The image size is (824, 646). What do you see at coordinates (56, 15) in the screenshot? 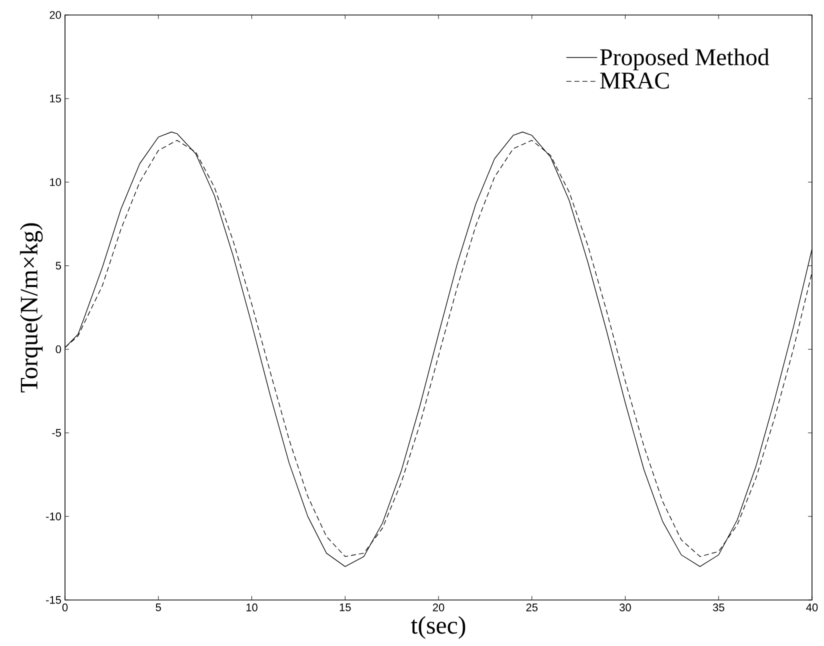
I see `y-tick-label: 20` at bounding box center [56, 15].